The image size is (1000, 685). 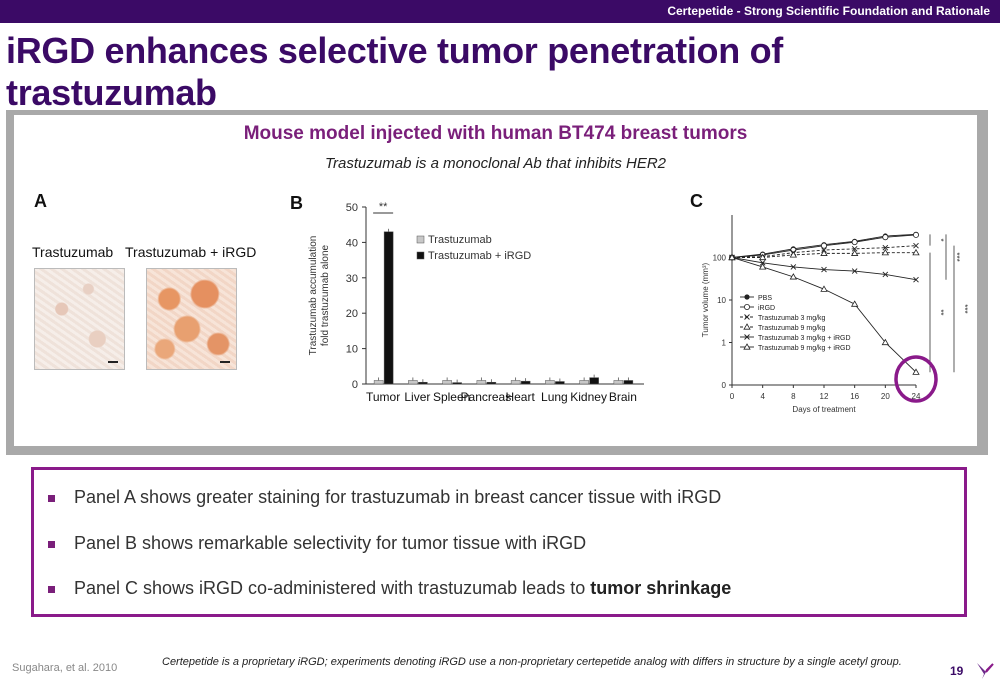 I want to click on tissue-image-trastuzumab-irgd, so click(x=191, y=319).